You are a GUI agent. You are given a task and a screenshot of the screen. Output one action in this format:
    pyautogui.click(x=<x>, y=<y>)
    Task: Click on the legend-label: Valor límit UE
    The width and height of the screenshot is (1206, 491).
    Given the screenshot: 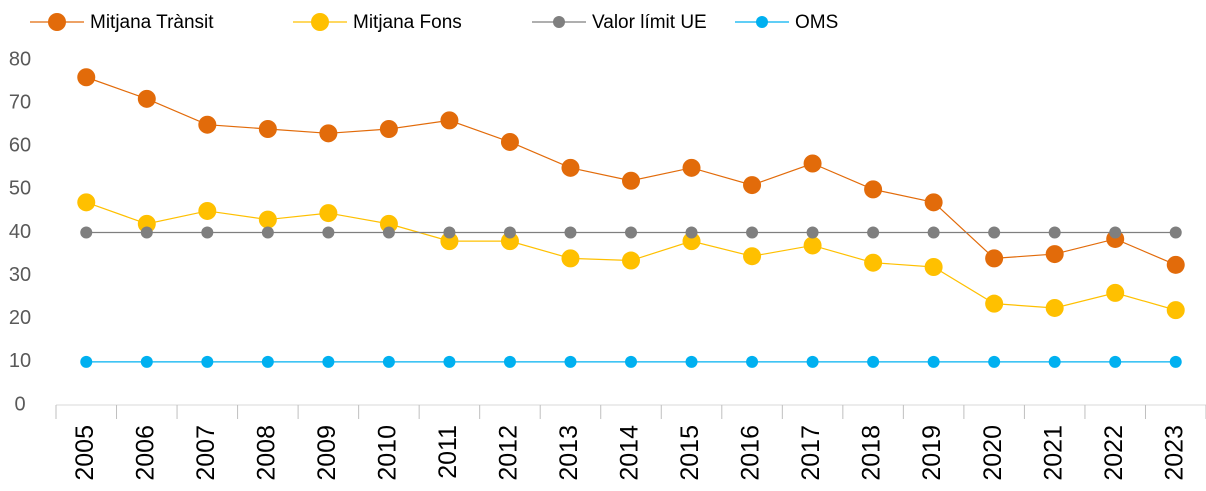 What is the action you would take?
    pyautogui.click(x=649, y=22)
    